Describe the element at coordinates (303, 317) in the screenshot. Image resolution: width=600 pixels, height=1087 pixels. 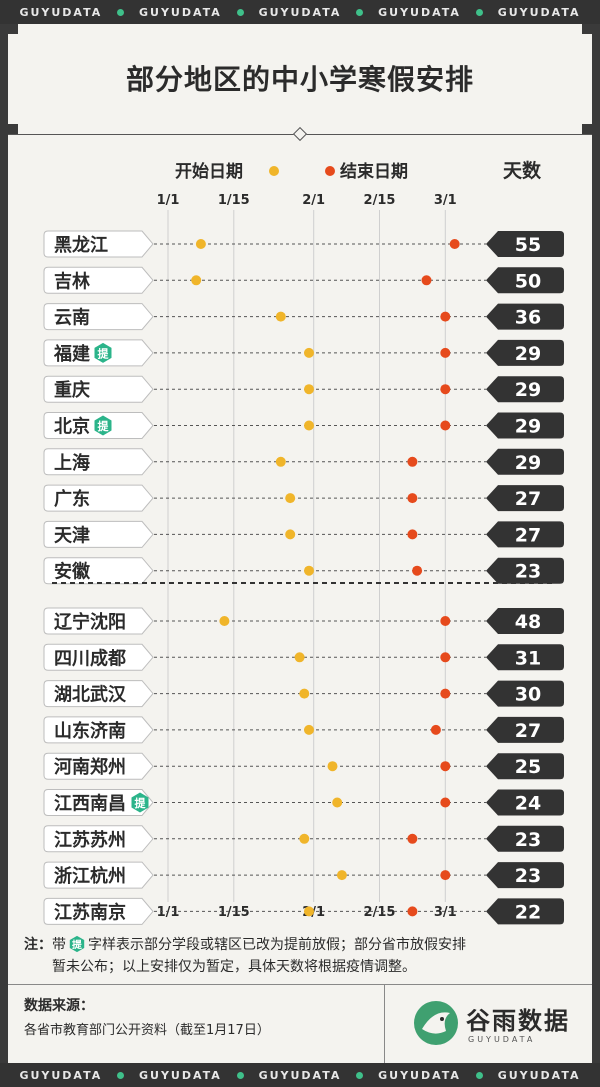
I see `chart-row: 云南 36` at that location.